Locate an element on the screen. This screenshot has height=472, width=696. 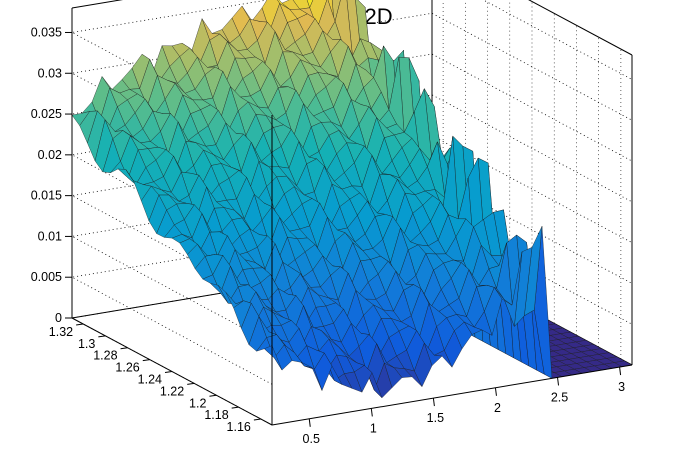
z-tick-label: 0.01 is located at coordinates (50, 236).